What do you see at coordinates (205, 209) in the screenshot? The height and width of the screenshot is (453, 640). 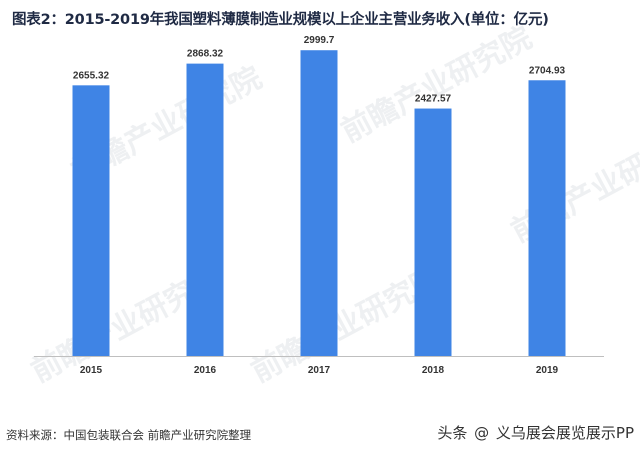 I see `bar-2016` at bounding box center [205, 209].